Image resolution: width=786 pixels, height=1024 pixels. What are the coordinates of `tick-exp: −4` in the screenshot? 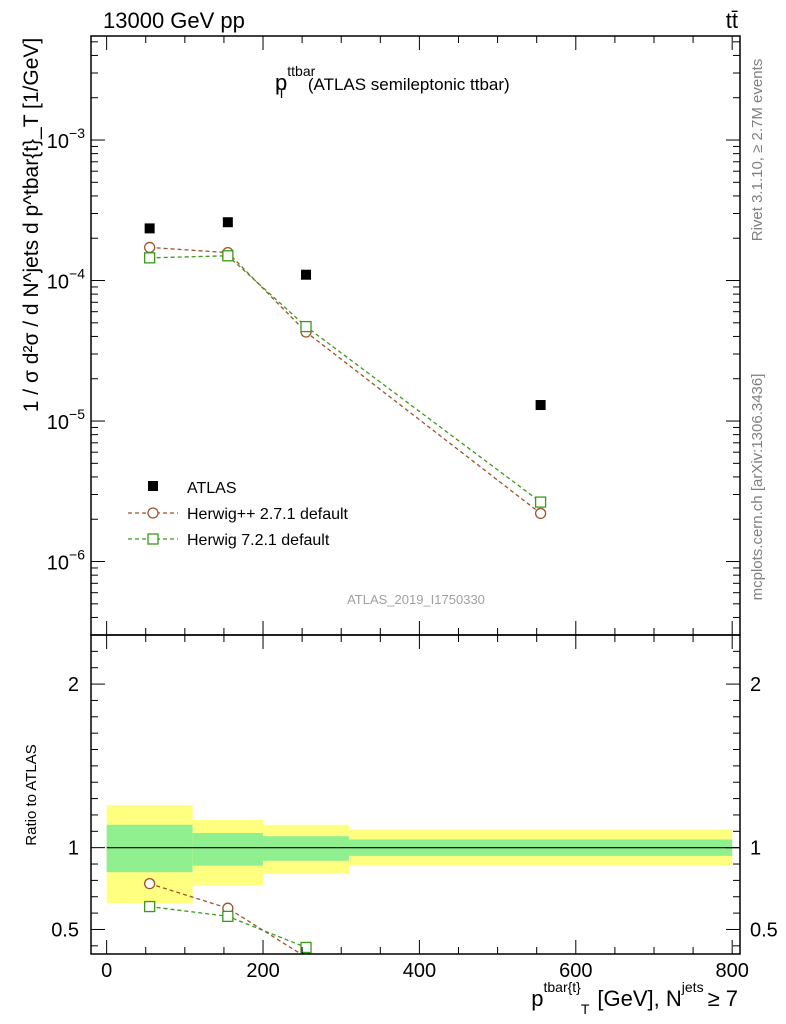 It's located at (77, 274).